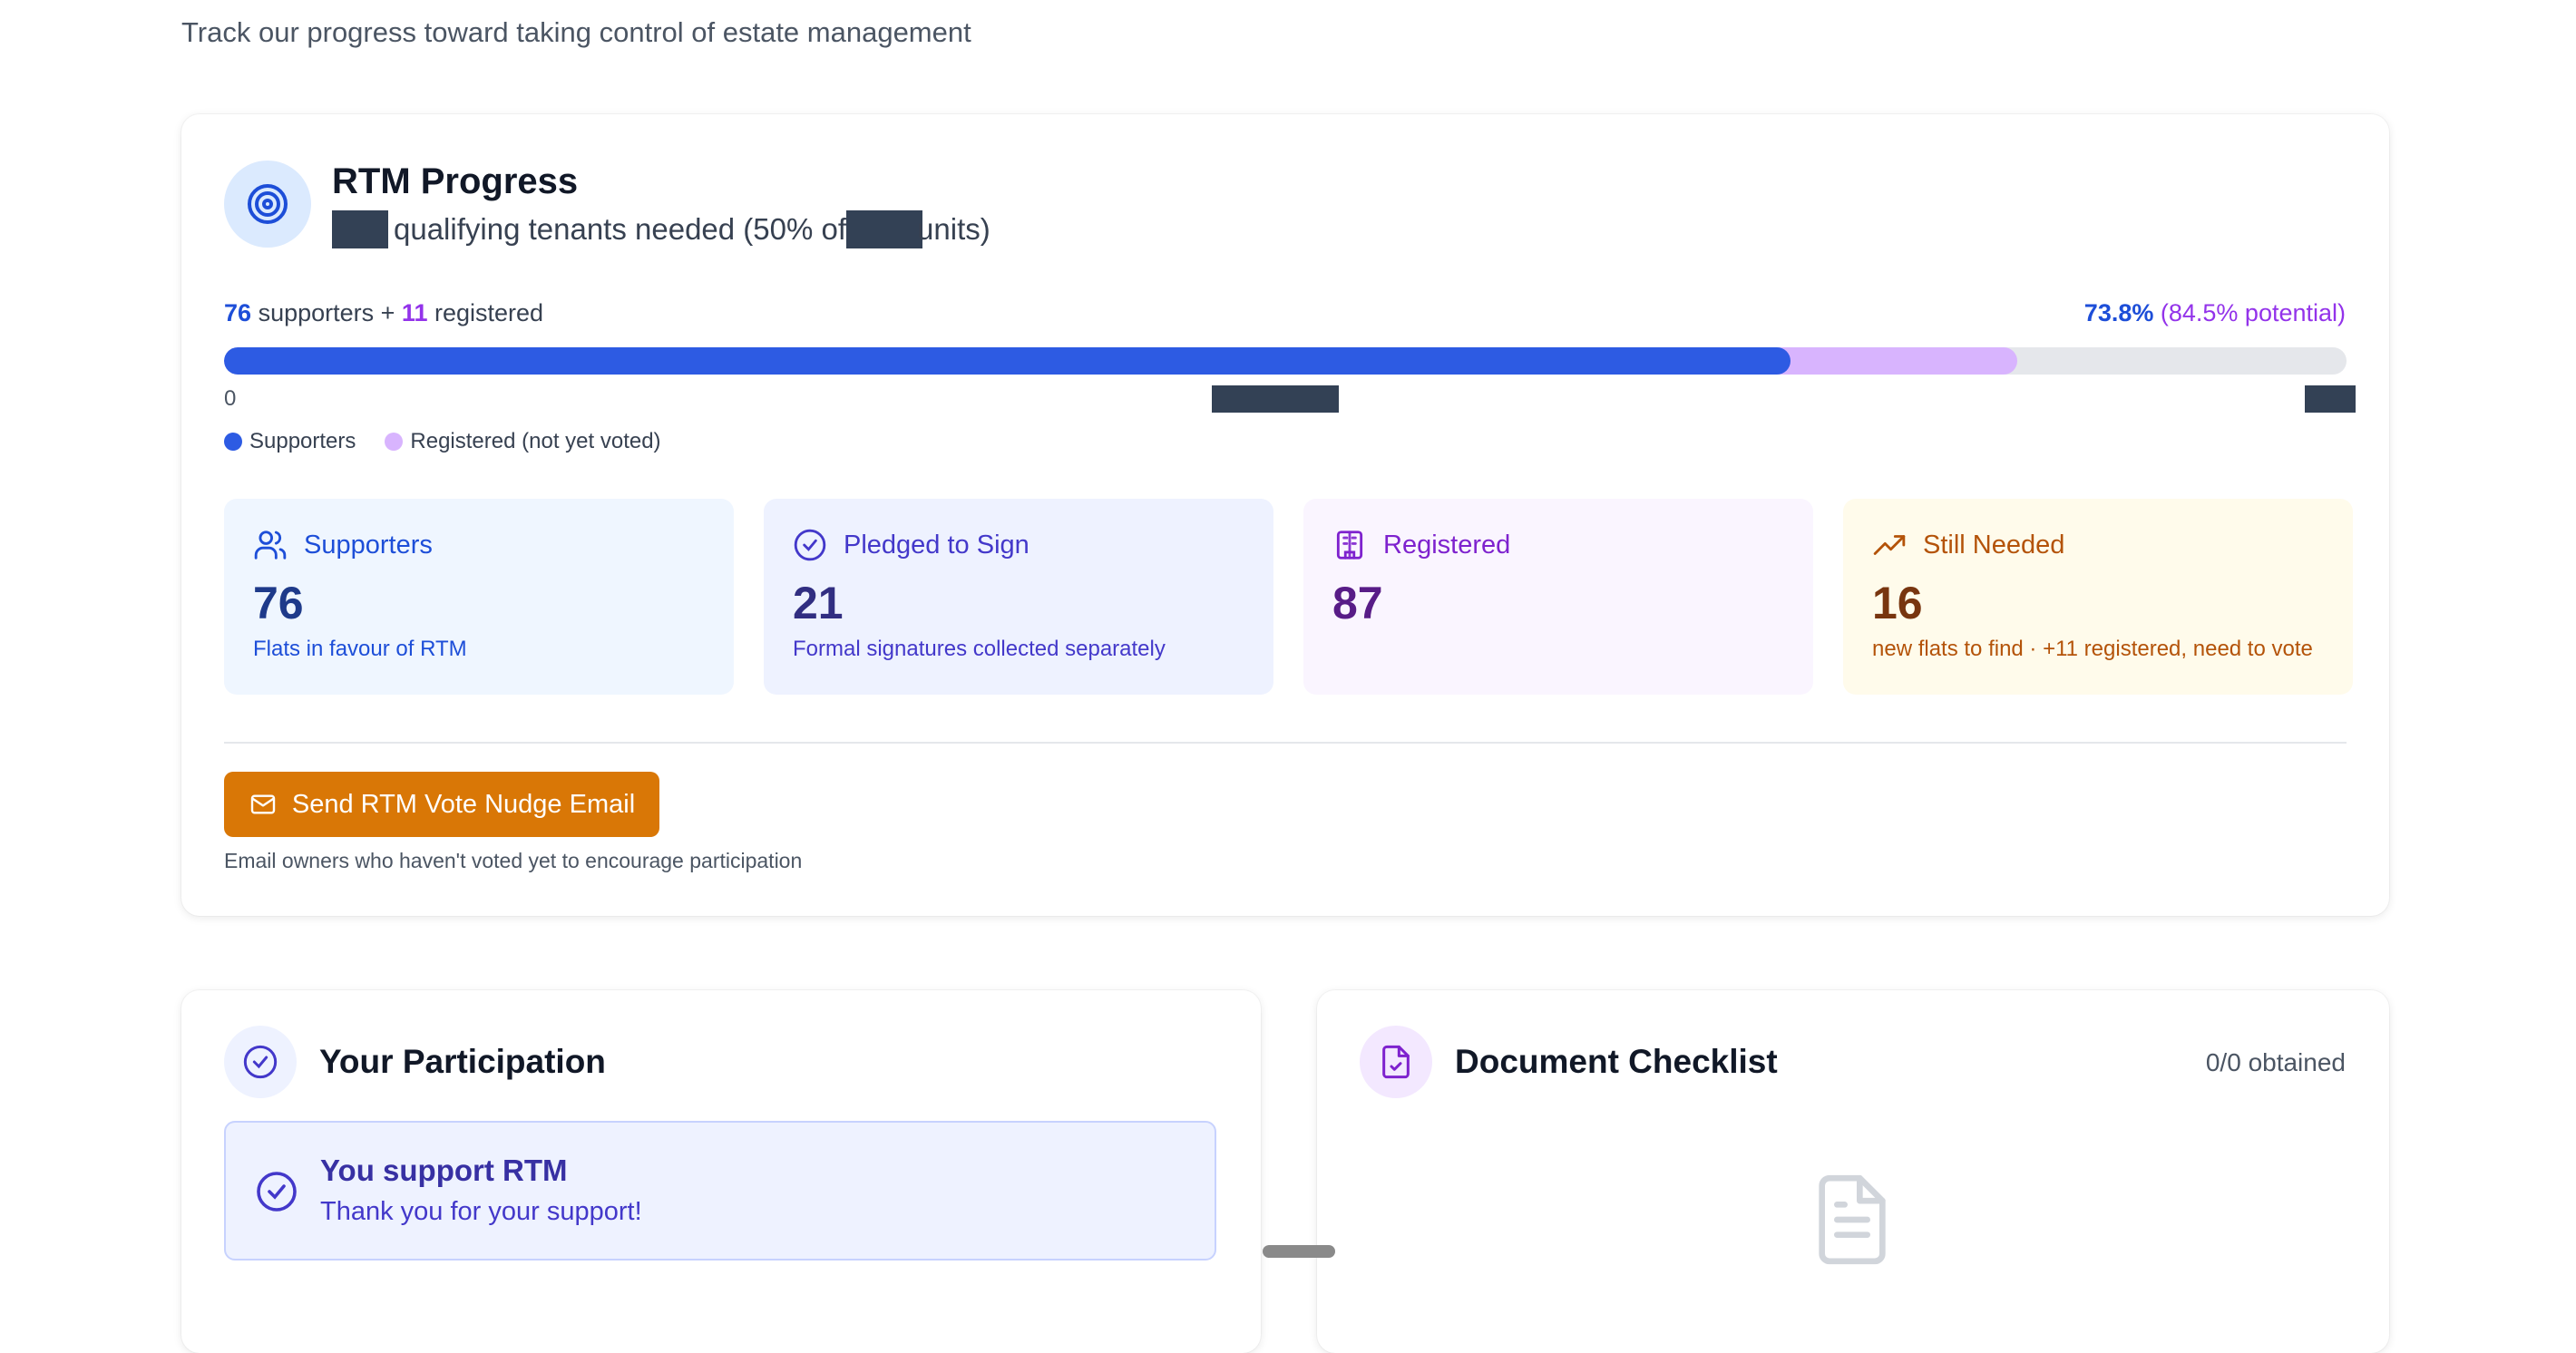  Describe the element at coordinates (263, 804) in the screenshot. I see `mail-icon` at that location.